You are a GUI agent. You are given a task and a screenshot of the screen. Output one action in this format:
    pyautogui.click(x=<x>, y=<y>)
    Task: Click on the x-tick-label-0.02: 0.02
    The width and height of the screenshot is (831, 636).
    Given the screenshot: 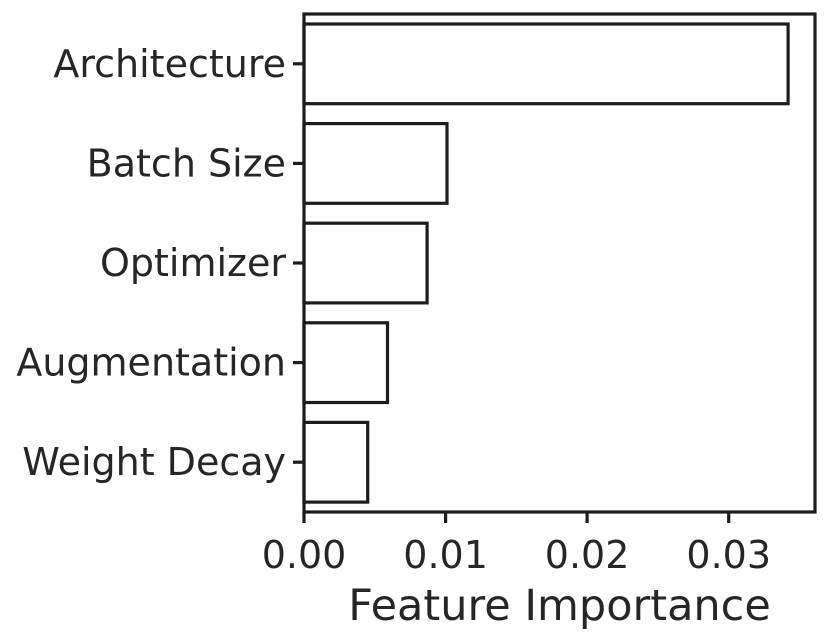 What is the action you would take?
    pyautogui.click(x=587, y=555)
    